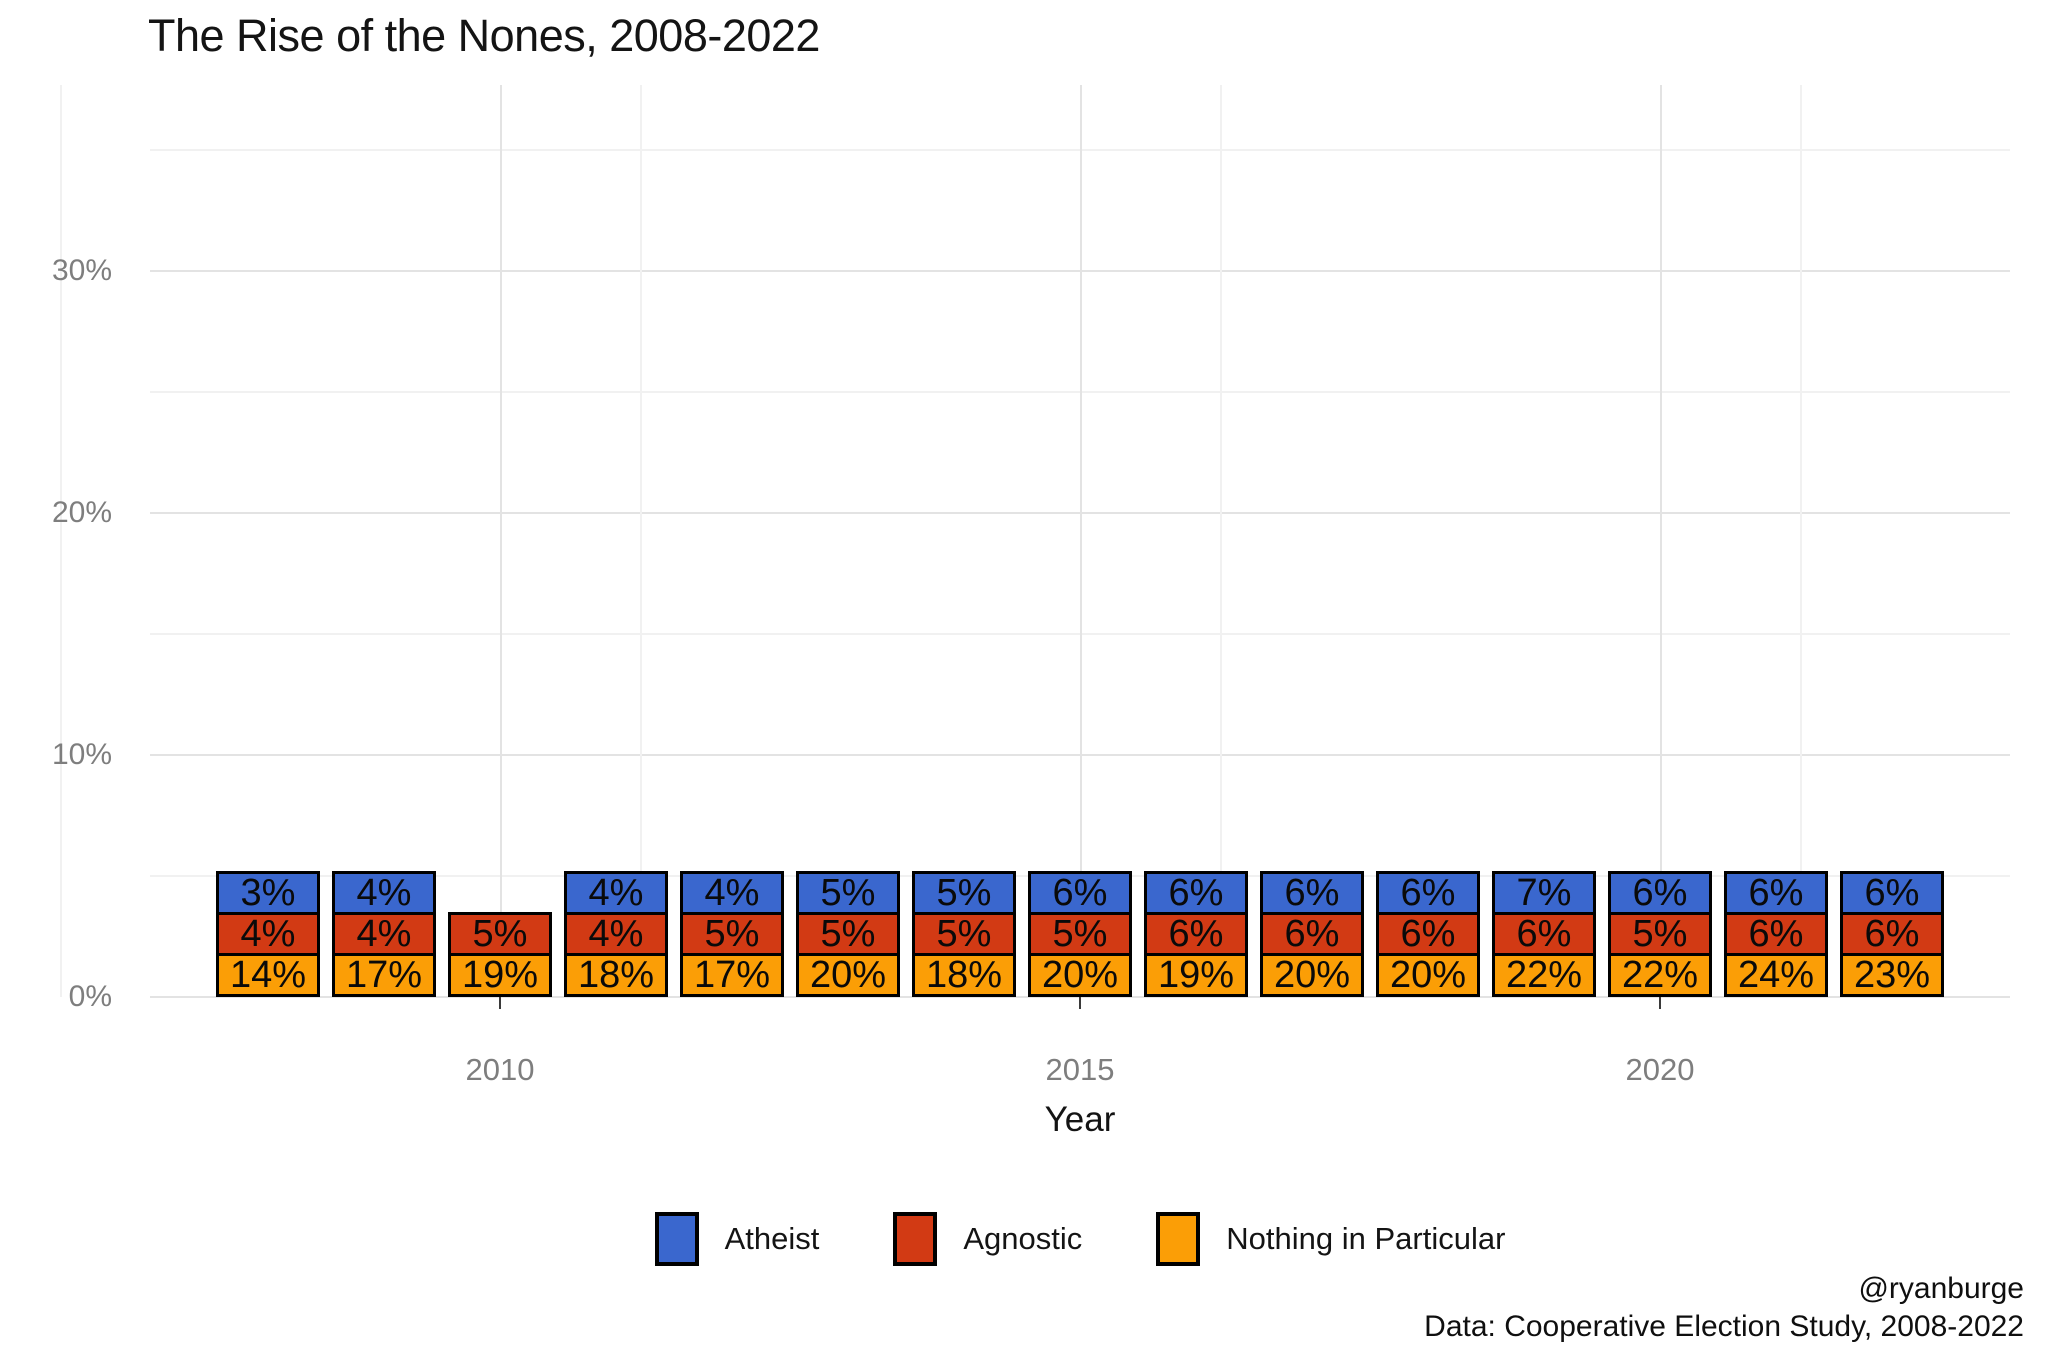 Image resolution: width=2048 pixels, height=1365 pixels. What do you see at coordinates (1023, 1238) in the screenshot?
I see `legend-label: Agnostic` at bounding box center [1023, 1238].